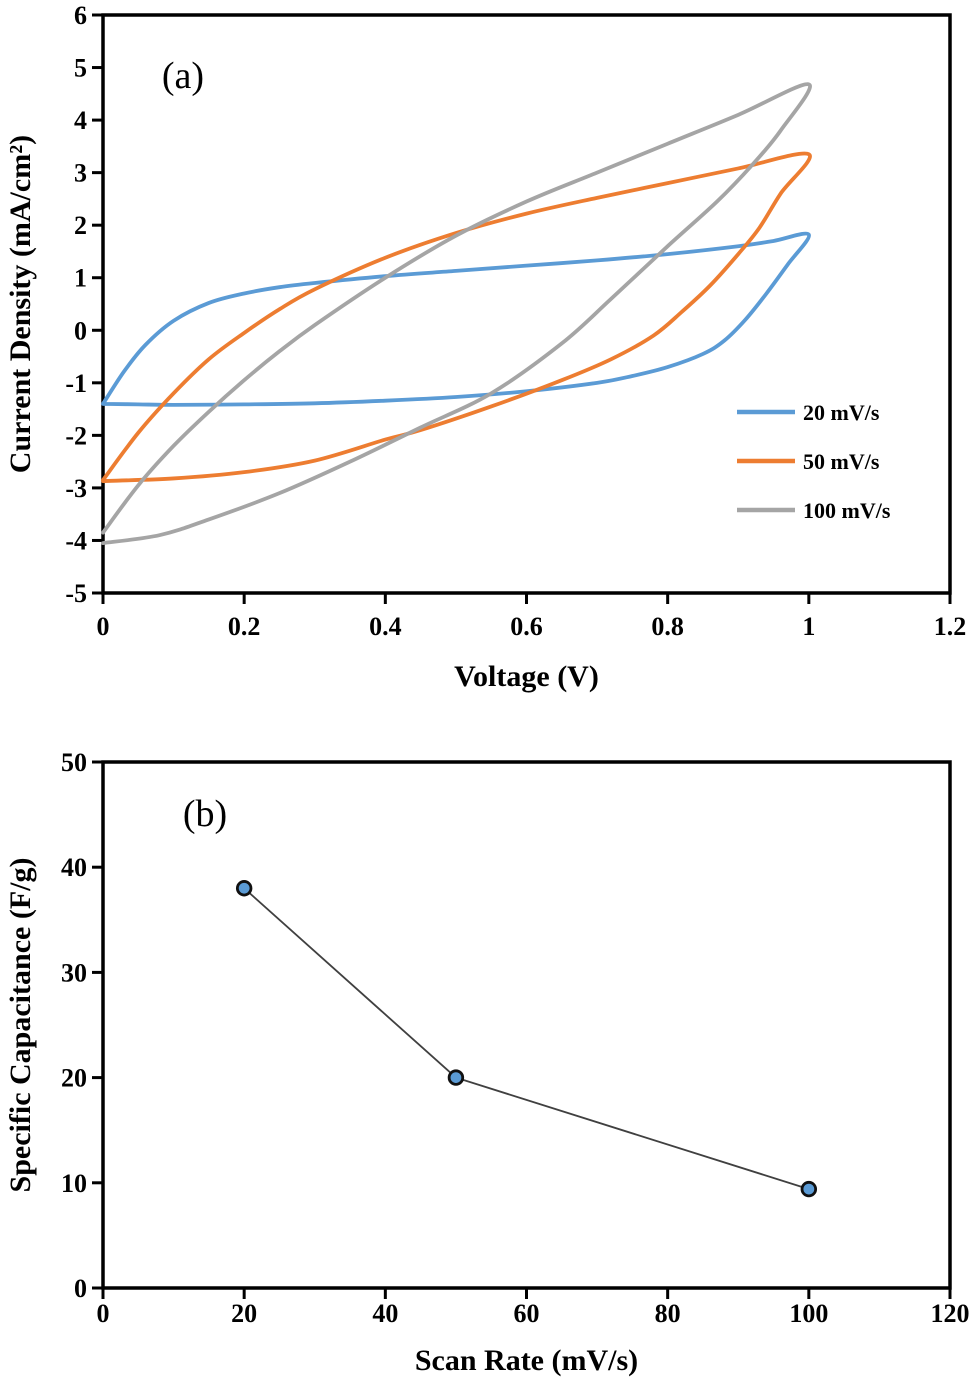  Describe the element at coordinates (950, 626) in the screenshot. I see `x-axis-tick-label: 1.2` at that location.